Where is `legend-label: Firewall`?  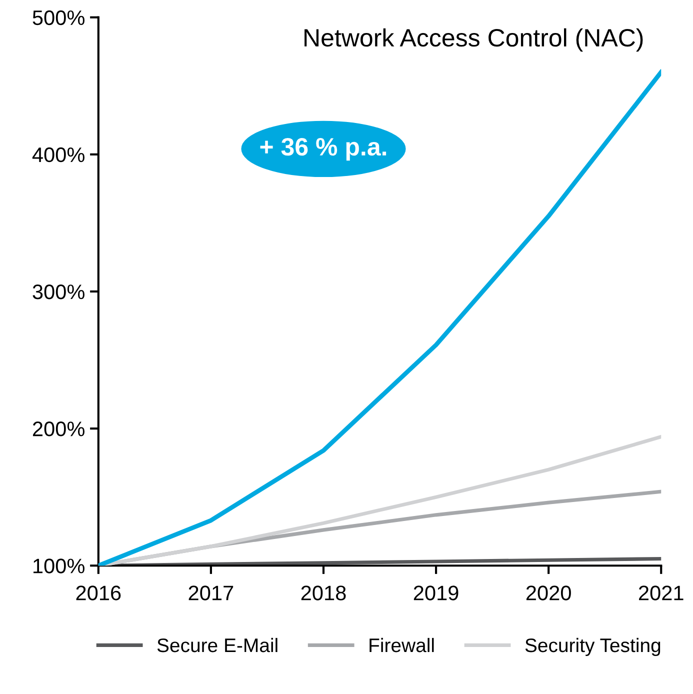 legend-label: Firewall is located at coordinates (402, 645).